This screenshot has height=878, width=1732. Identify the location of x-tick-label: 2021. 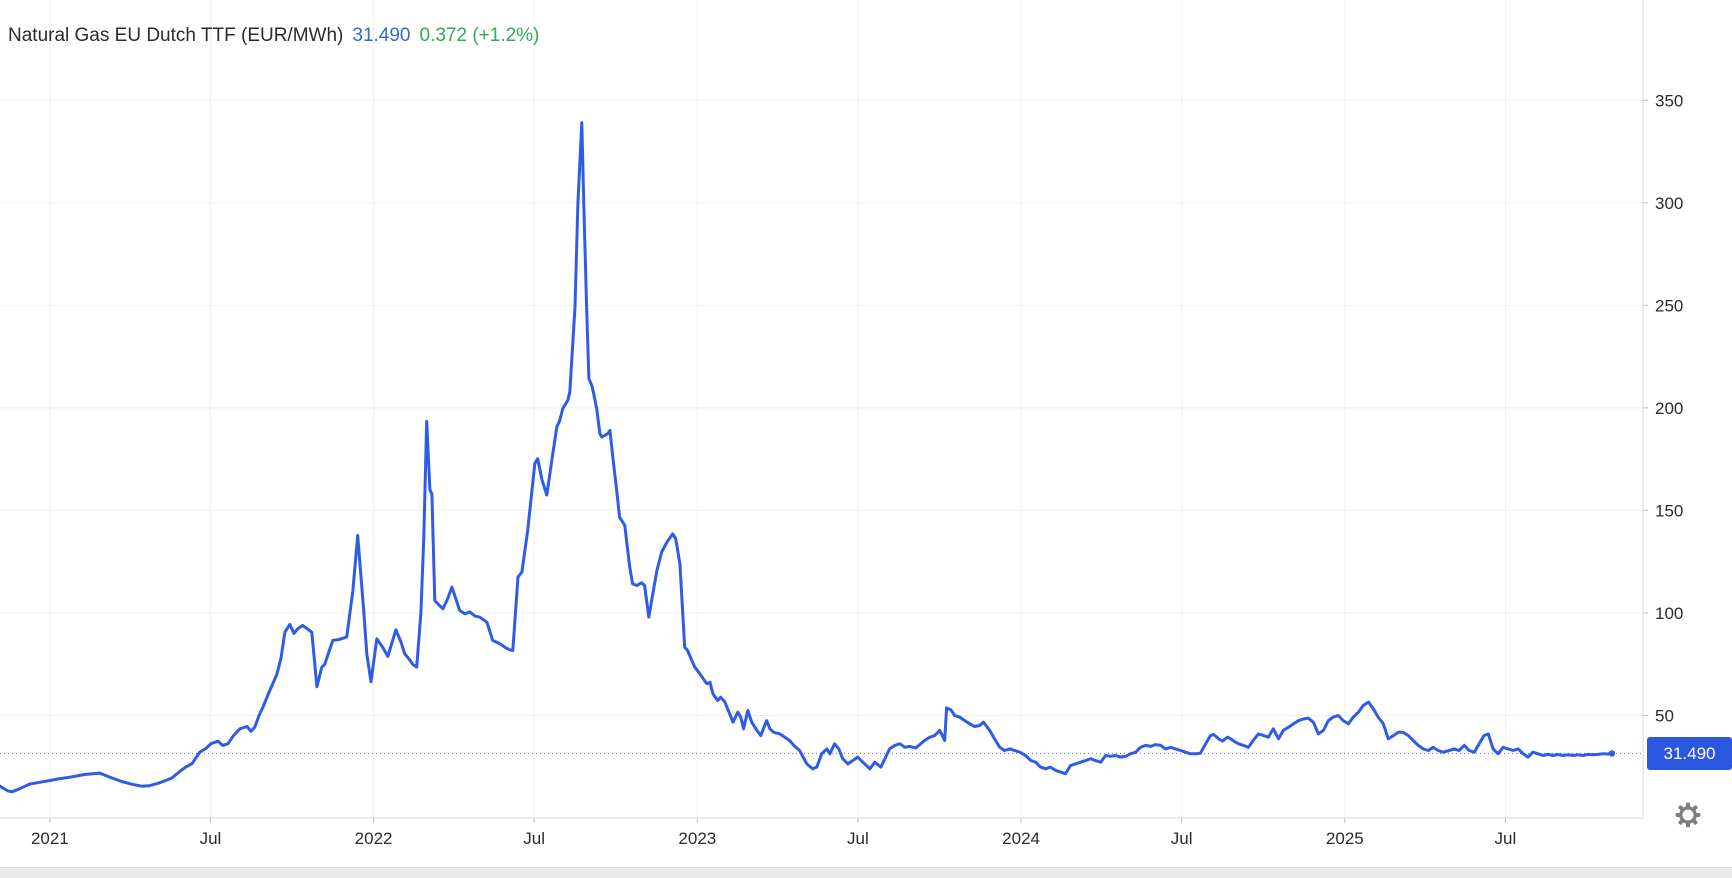
(50, 838).